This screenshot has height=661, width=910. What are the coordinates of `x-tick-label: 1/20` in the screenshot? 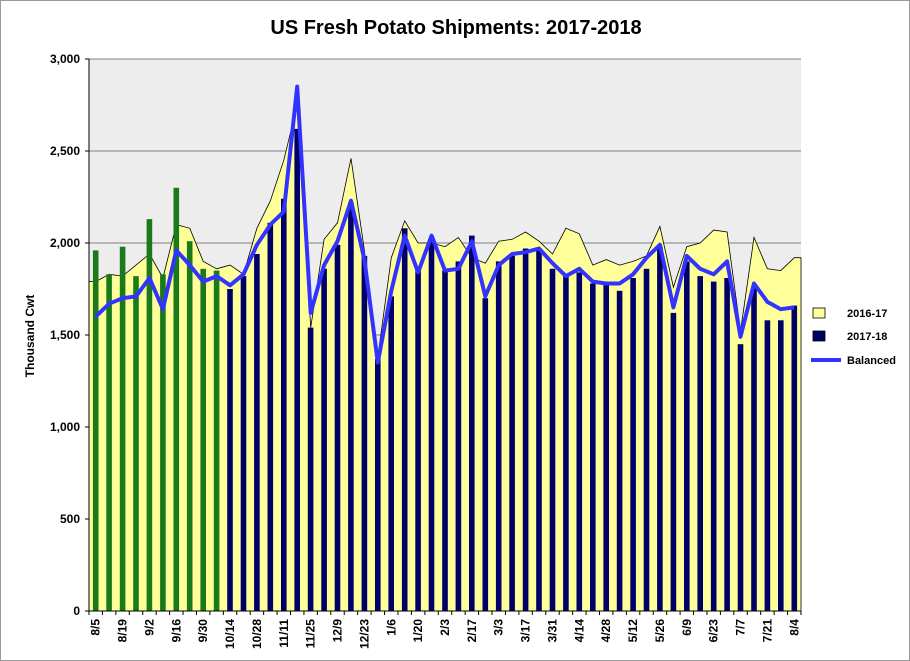 It's located at (418, 631).